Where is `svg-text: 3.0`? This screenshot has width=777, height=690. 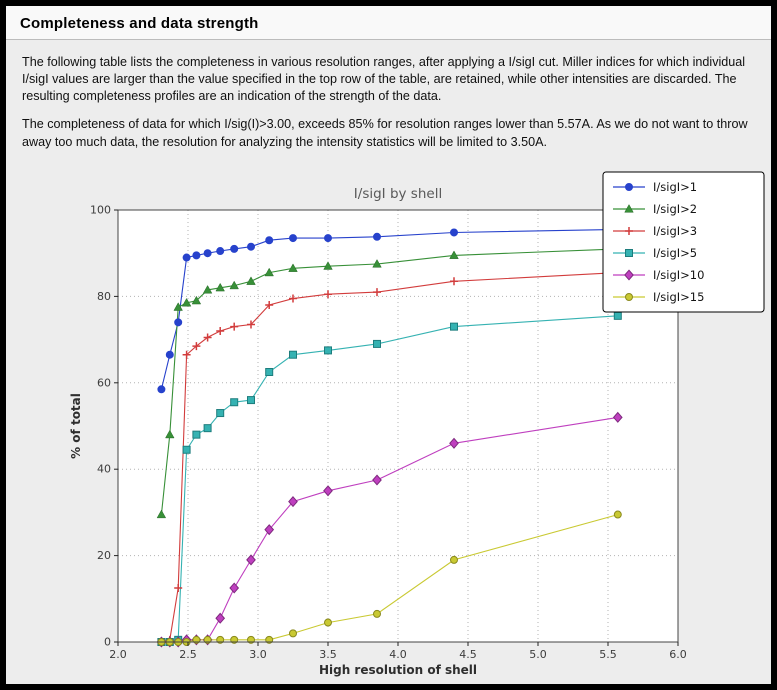
svg-text: 3.0 is located at coordinates (258, 654).